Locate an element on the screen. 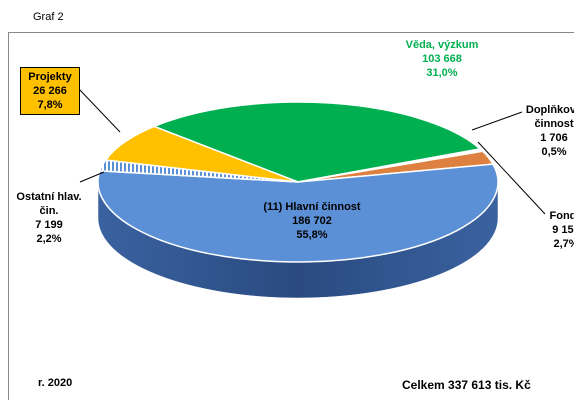 The image size is (574, 400). total-label: Celkem 337 613 tis. Kč is located at coordinates (466, 385).